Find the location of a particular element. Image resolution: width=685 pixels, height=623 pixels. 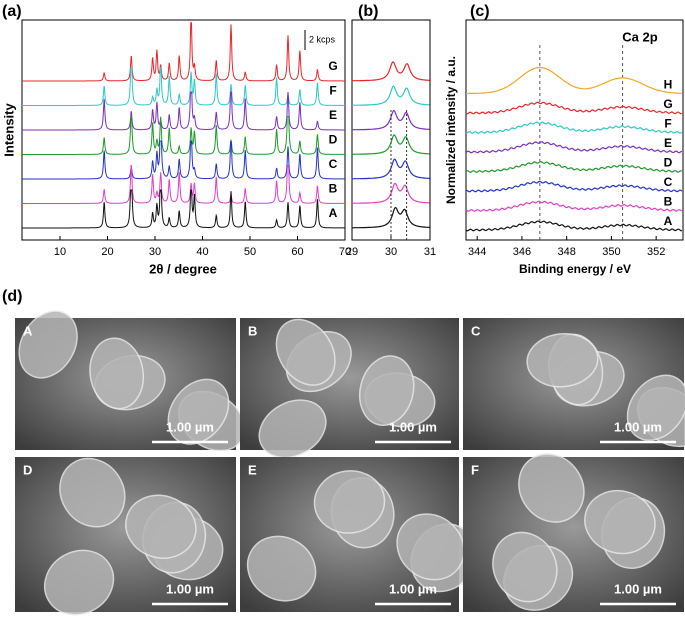

sem-image: E 1.00 µm is located at coordinates (358, 534).